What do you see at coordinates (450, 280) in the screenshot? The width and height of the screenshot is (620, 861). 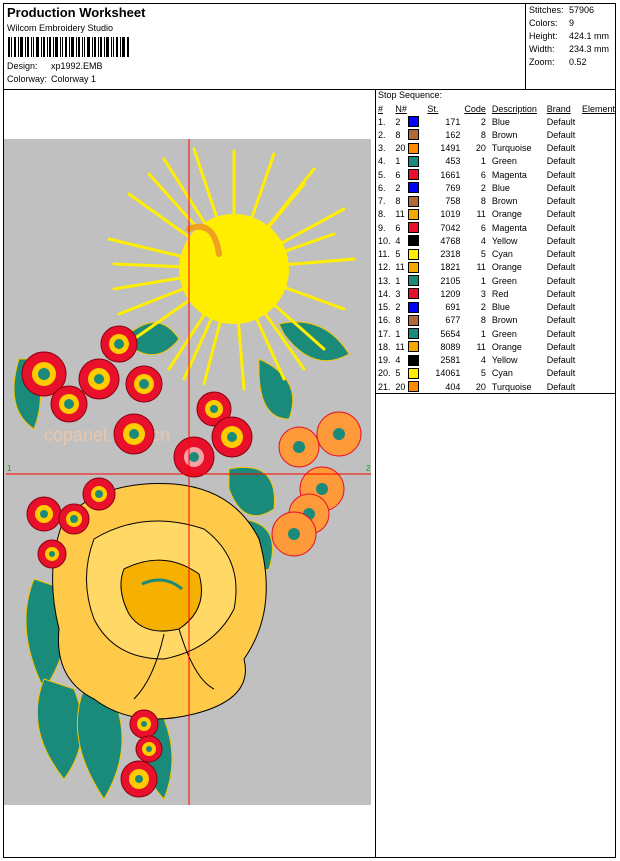 I see `row-stitches: 2105` at bounding box center [450, 280].